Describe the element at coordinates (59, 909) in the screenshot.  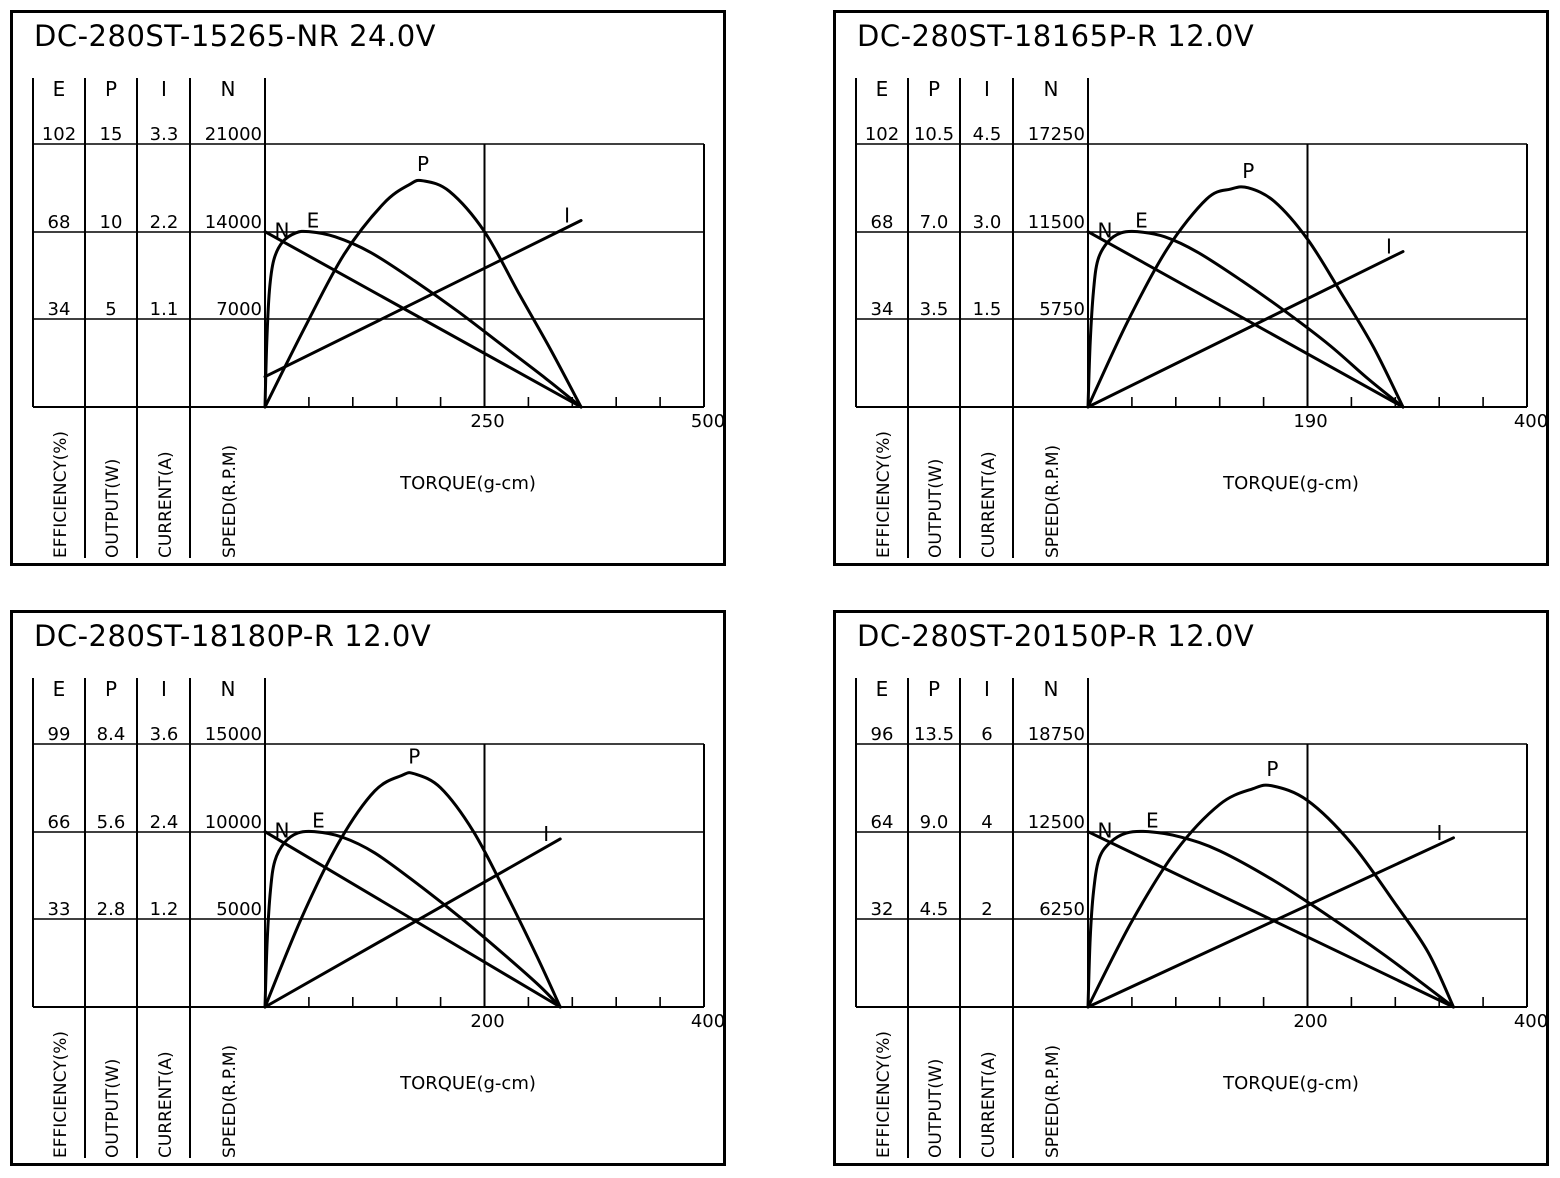
I see `scale-value-e: 33` at that location.